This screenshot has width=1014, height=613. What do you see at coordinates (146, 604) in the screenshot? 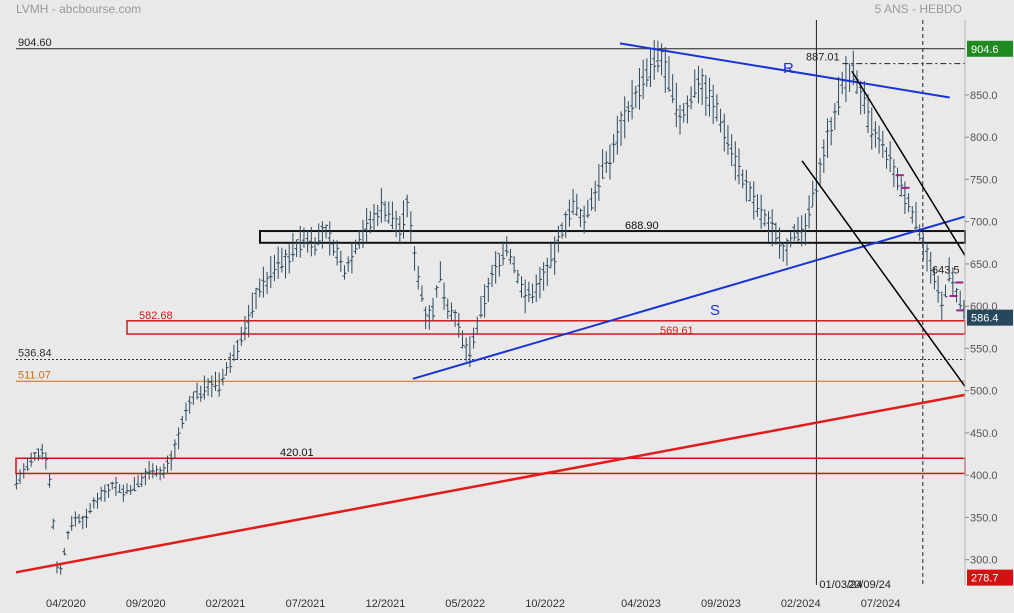
I see `date-tick-label: 09/2020` at bounding box center [146, 604].